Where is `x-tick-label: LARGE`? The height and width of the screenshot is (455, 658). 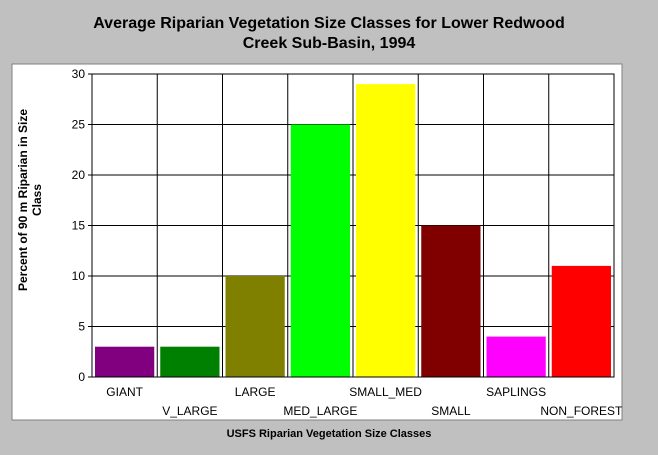 x-tick-label: LARGE is located at coordinates (255, 392).